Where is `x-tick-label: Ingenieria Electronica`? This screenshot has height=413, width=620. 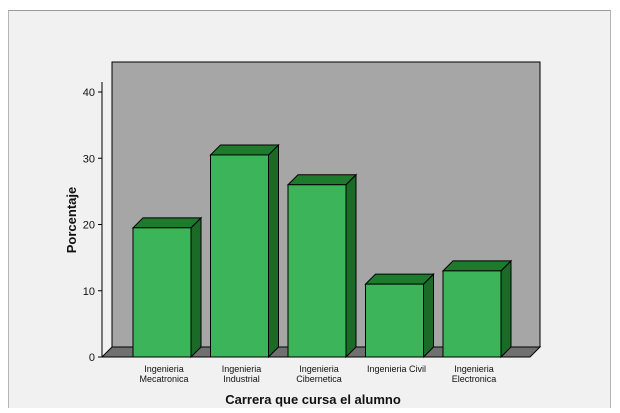 x-tick-label: Ingenieria Electronica is located at coordinates (474, 374).